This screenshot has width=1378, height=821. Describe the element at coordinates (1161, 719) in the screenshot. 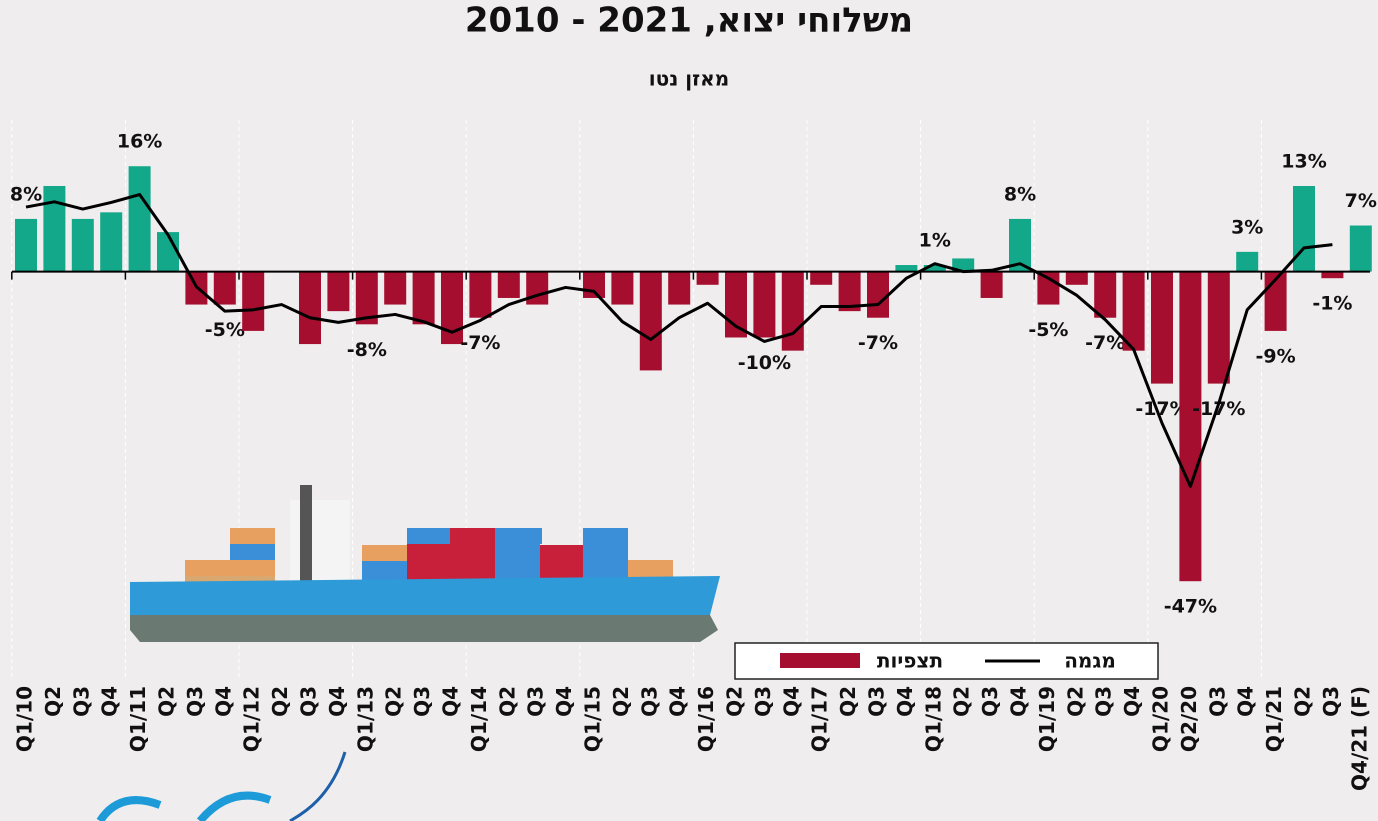

I see `x-tick-label: Q1/20` at that location.